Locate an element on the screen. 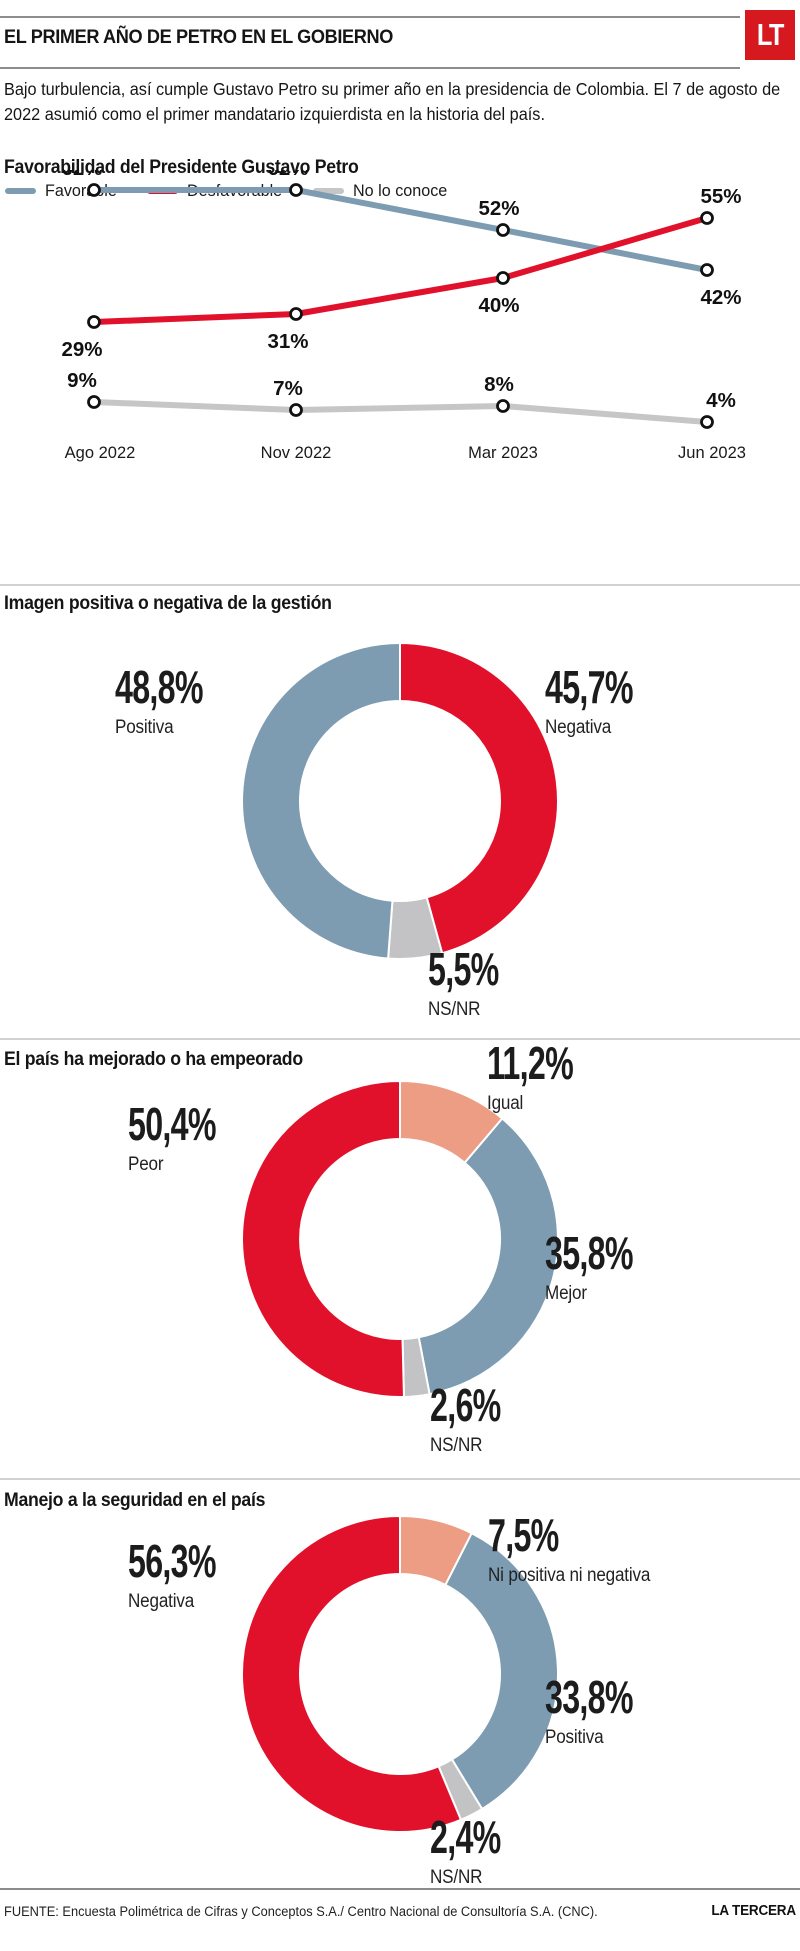  donut-slice-peor is located at coordinates (323, 1238).